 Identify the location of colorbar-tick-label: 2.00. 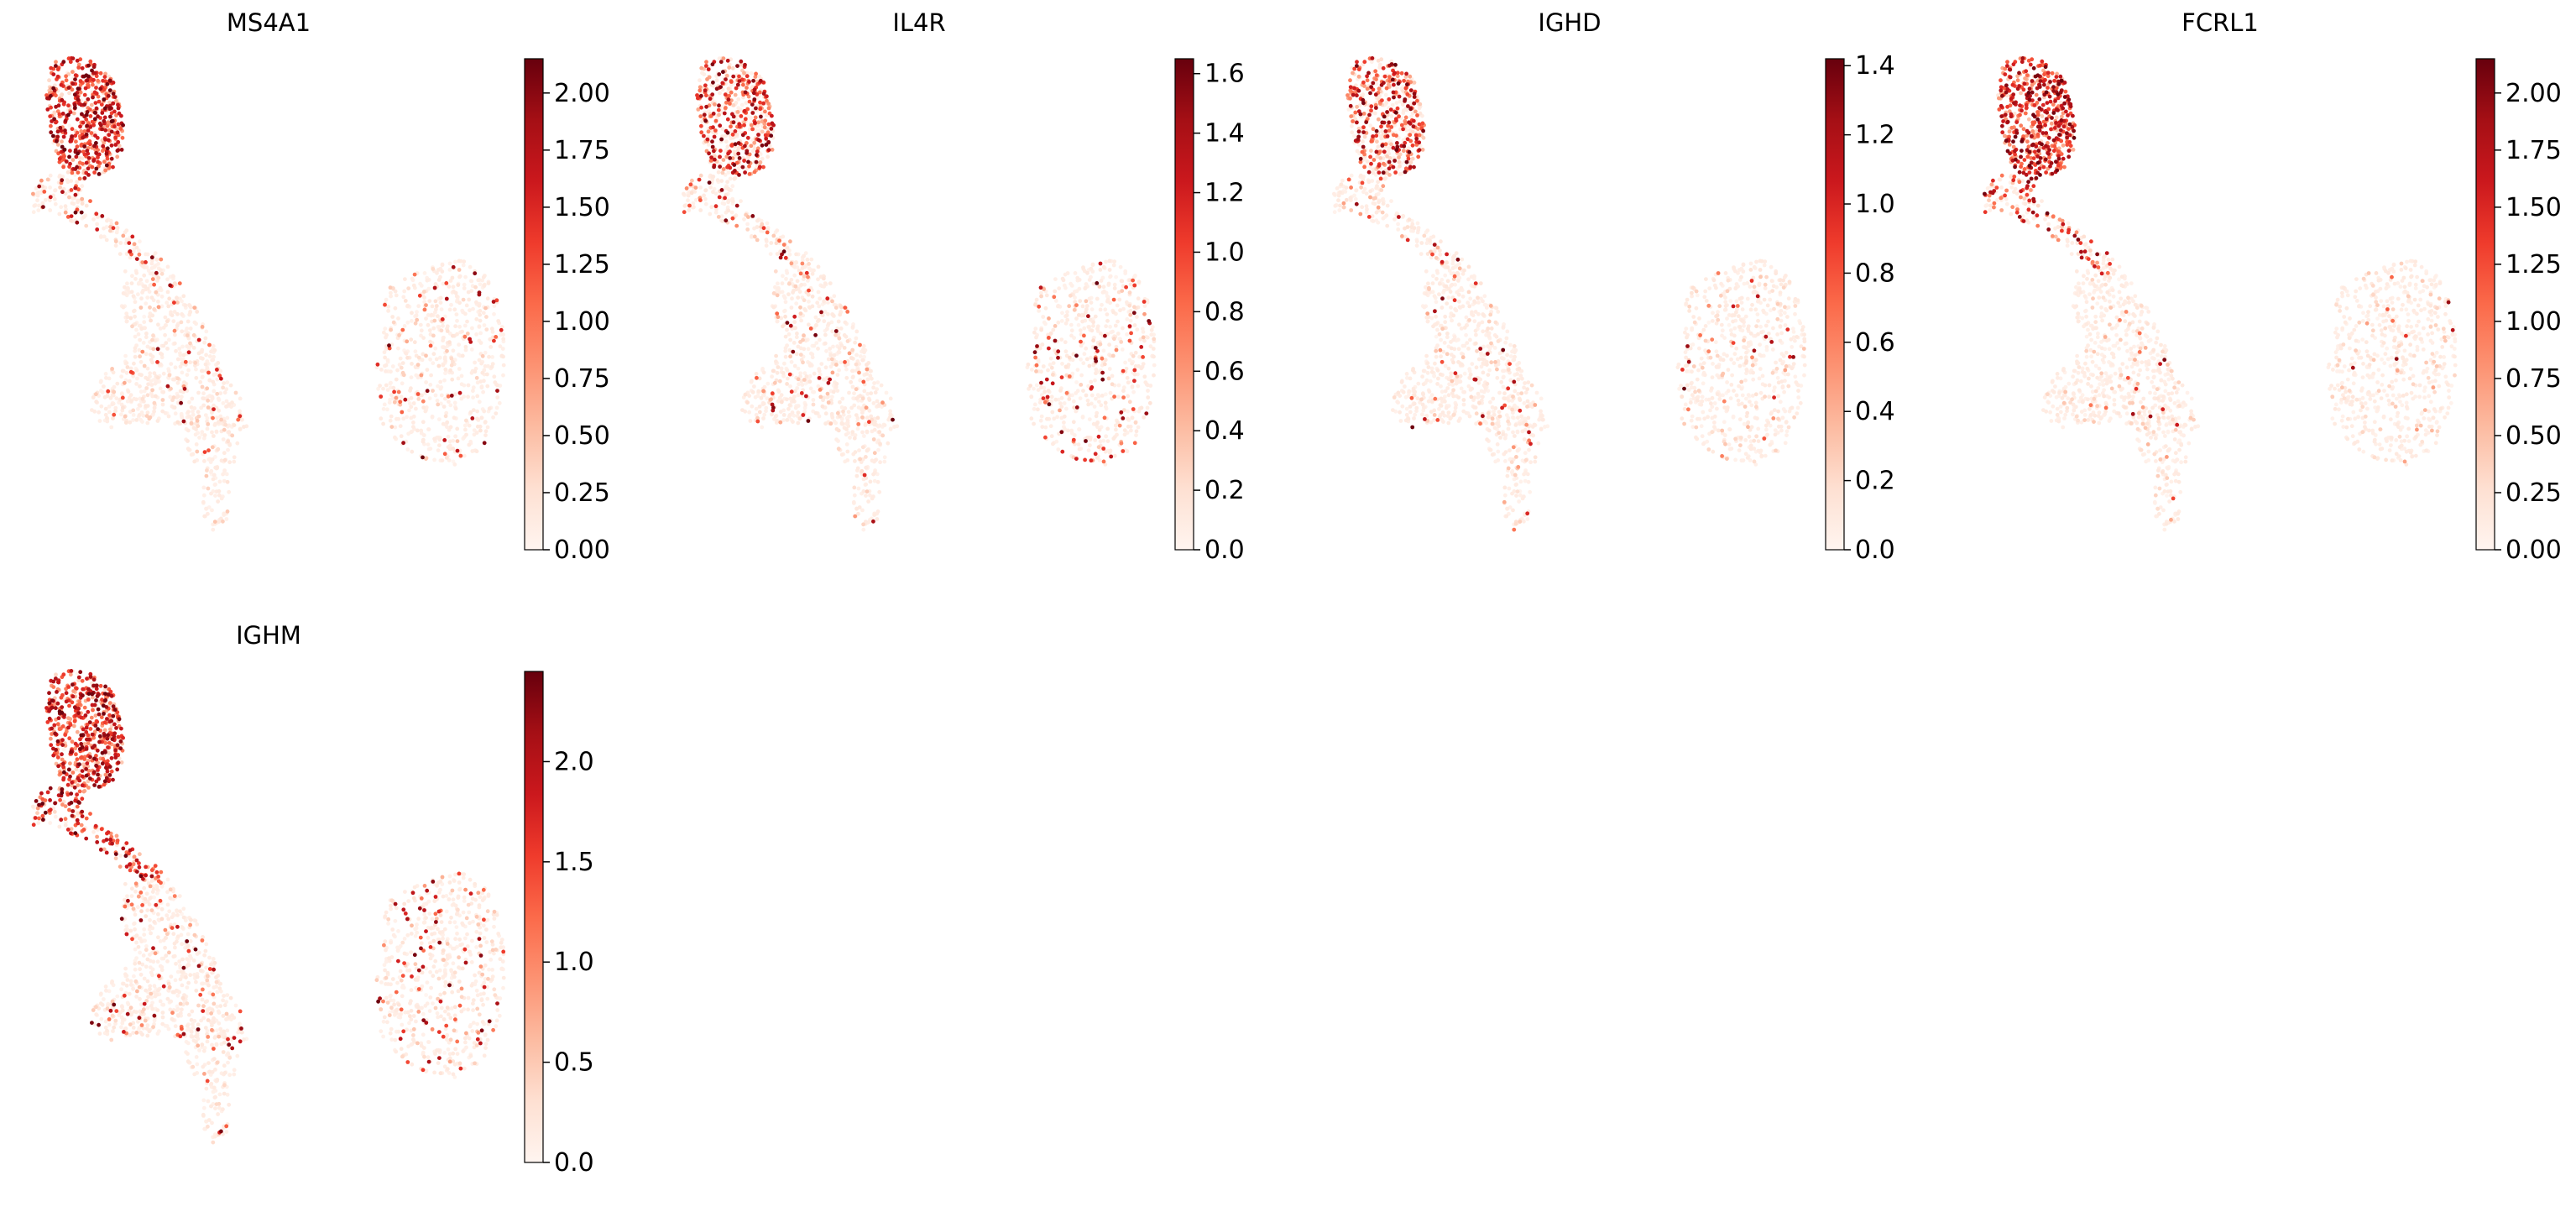
(582, 93).